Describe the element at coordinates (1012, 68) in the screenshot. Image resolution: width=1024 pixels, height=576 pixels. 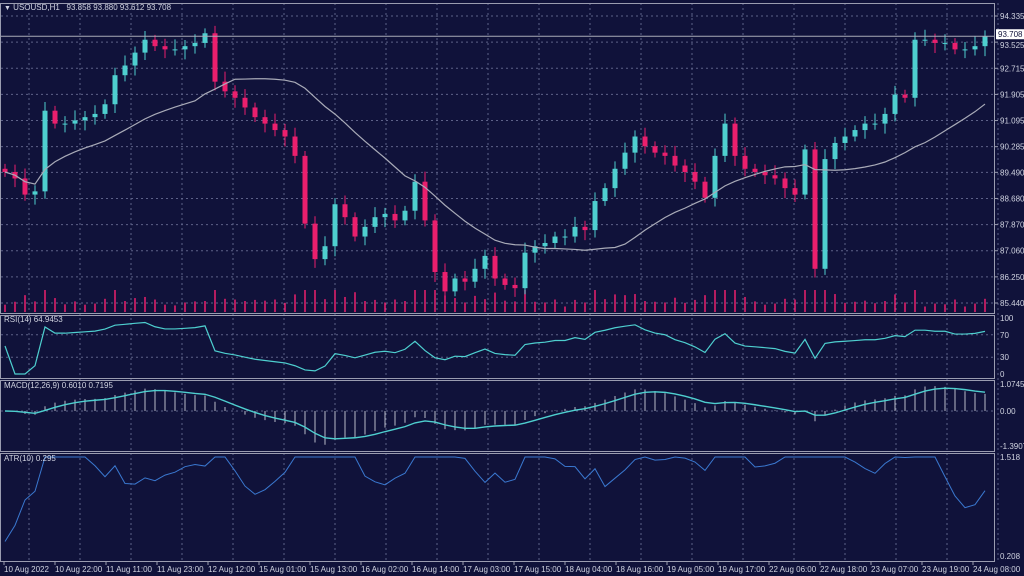
I see `price-tick-label: 92.715` at that location.